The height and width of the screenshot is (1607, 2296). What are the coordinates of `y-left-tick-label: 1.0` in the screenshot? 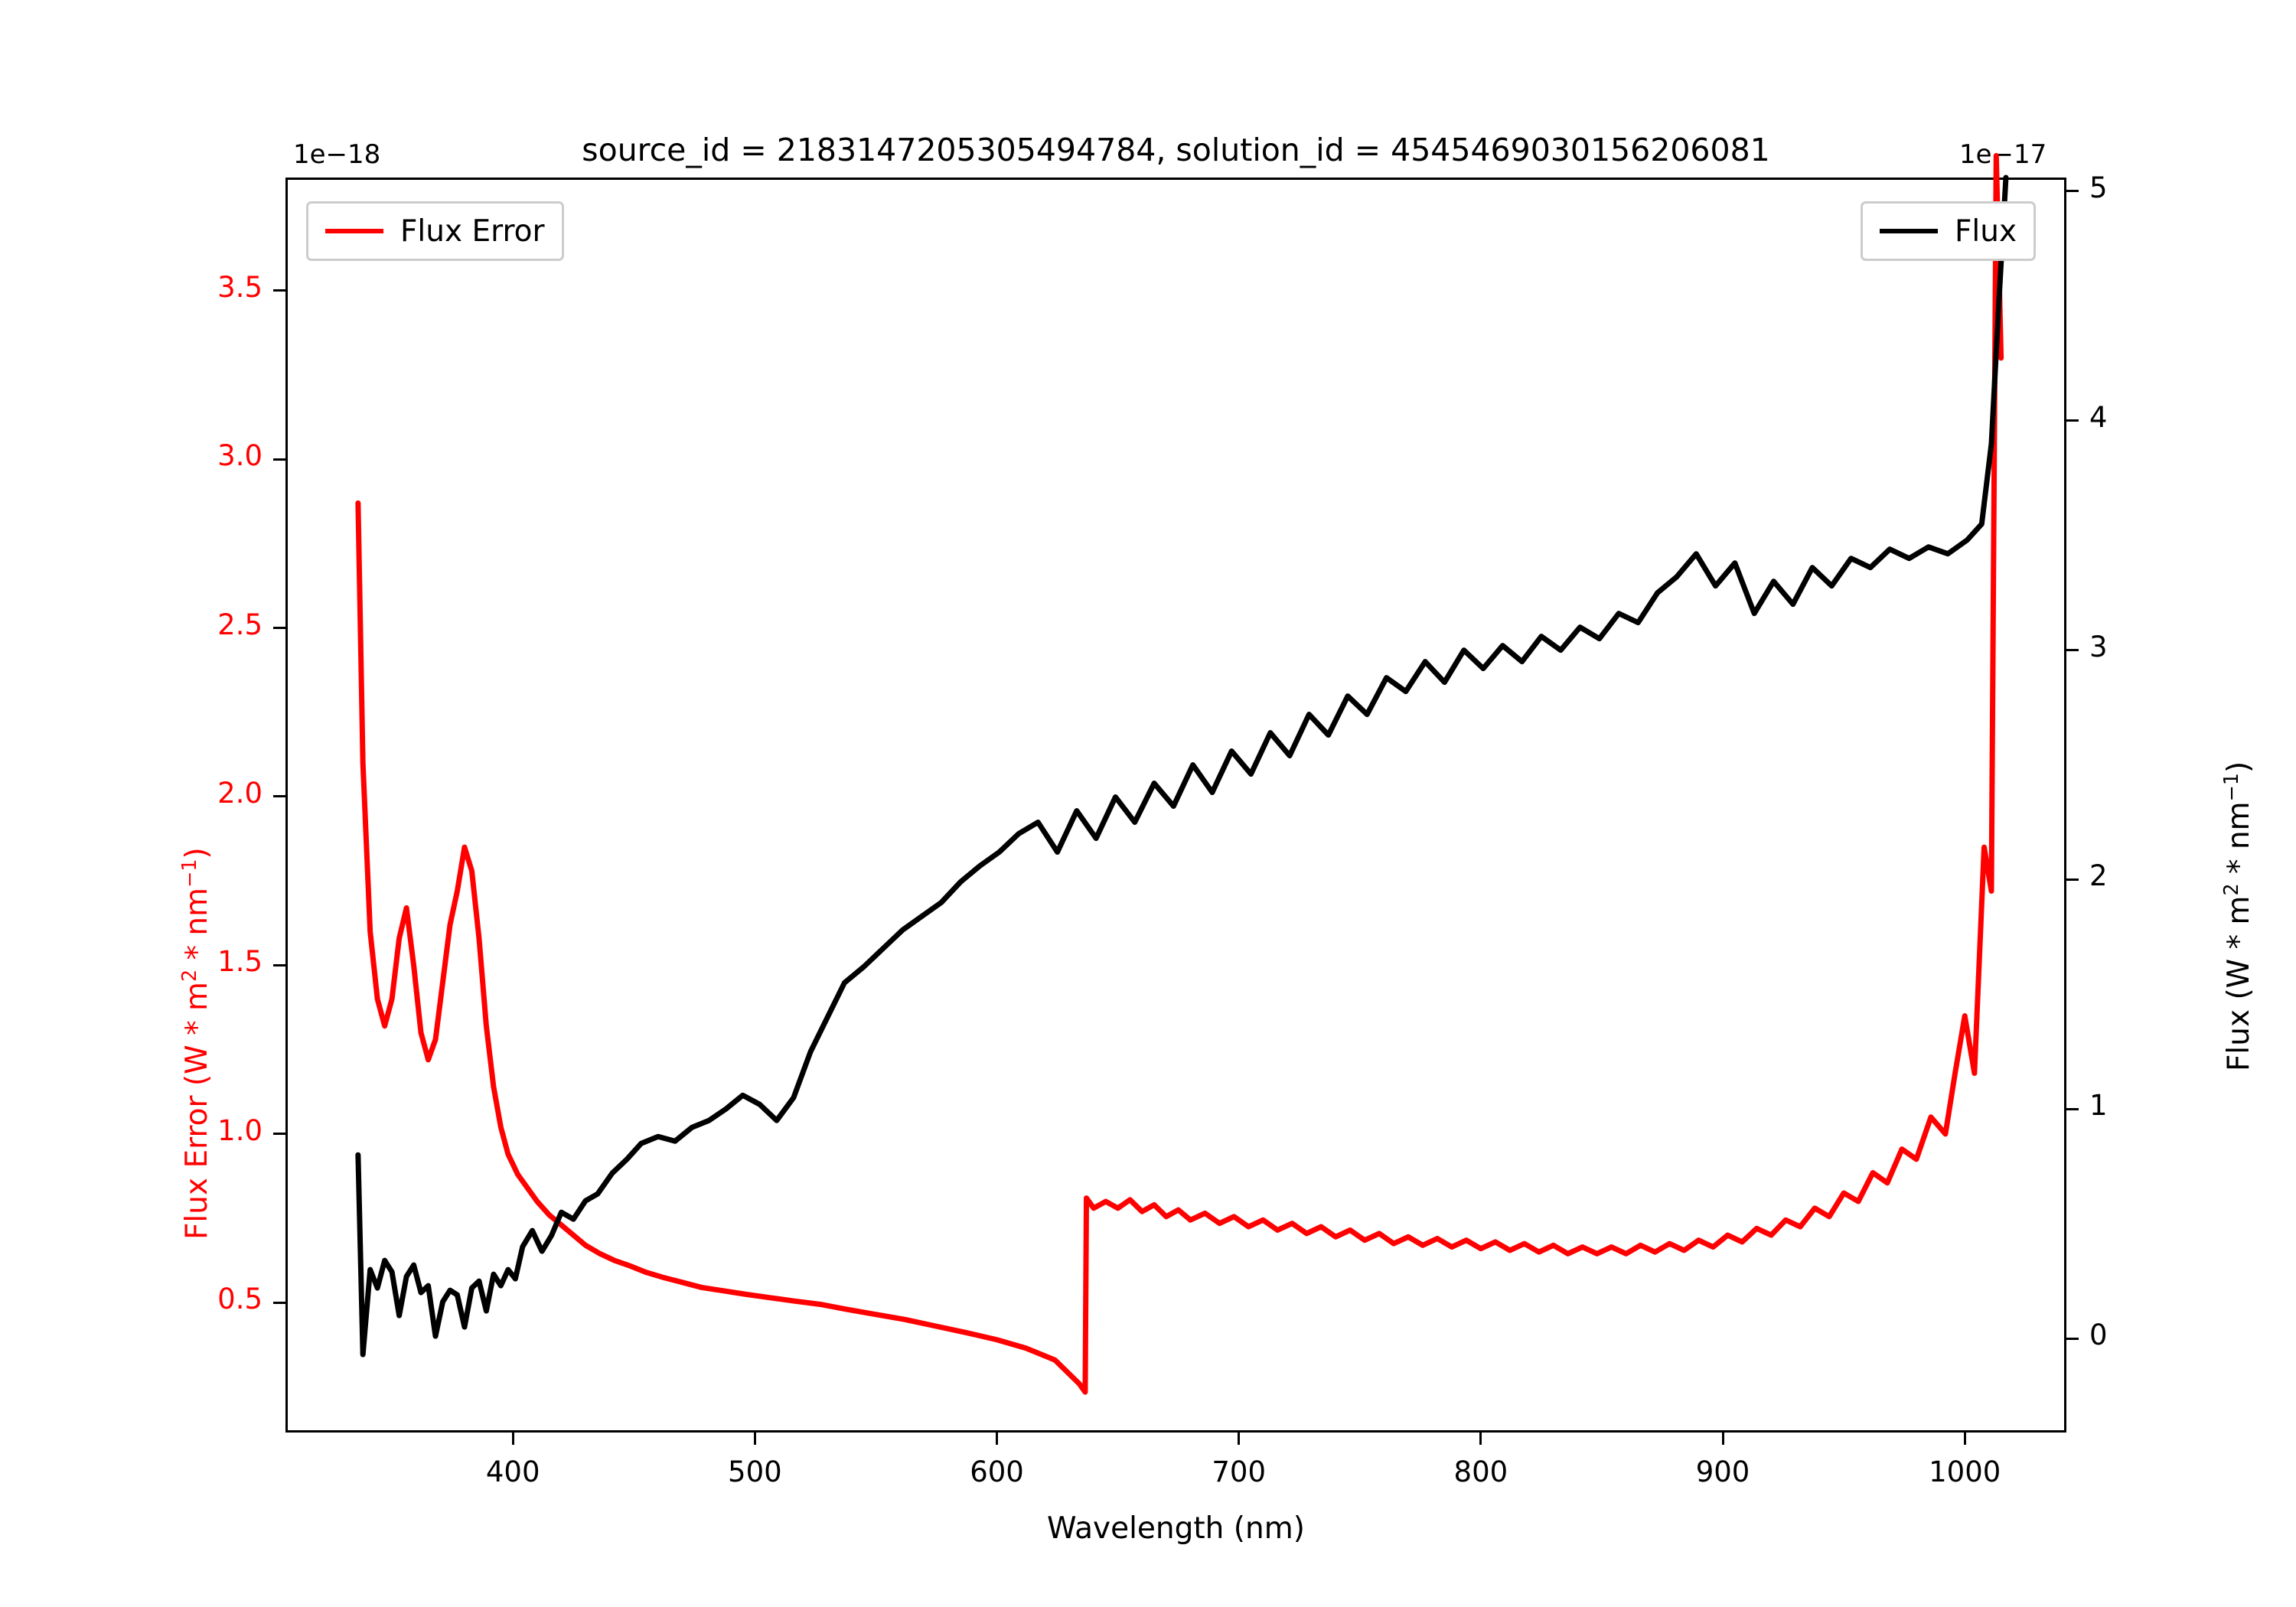 It's located at (240, 1130).